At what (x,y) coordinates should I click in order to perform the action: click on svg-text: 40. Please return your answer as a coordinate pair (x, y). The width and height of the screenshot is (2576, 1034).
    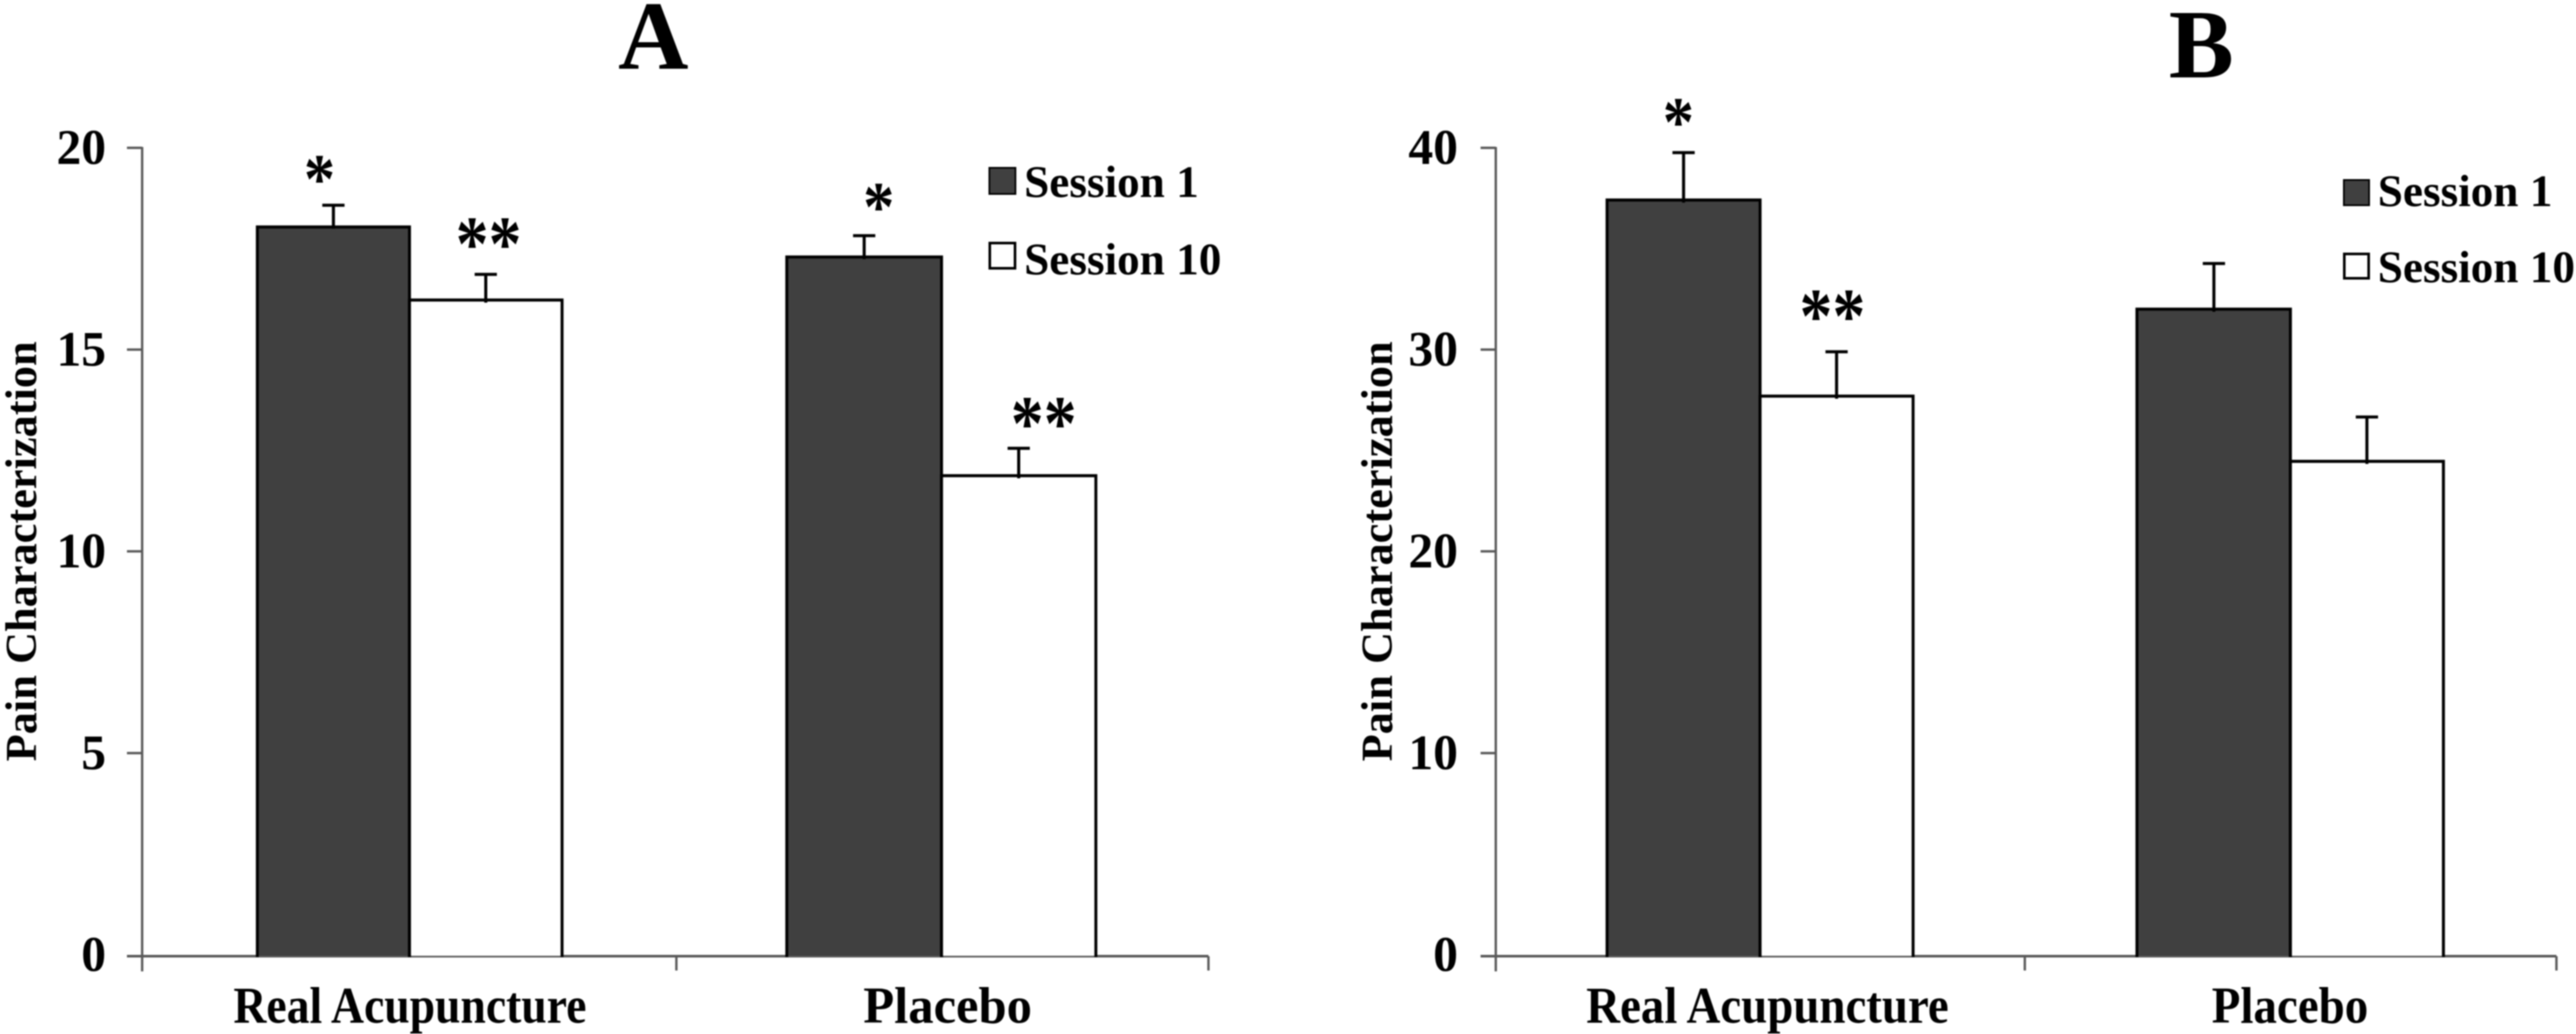
    Looking at the image, I should click on (1433, 149).